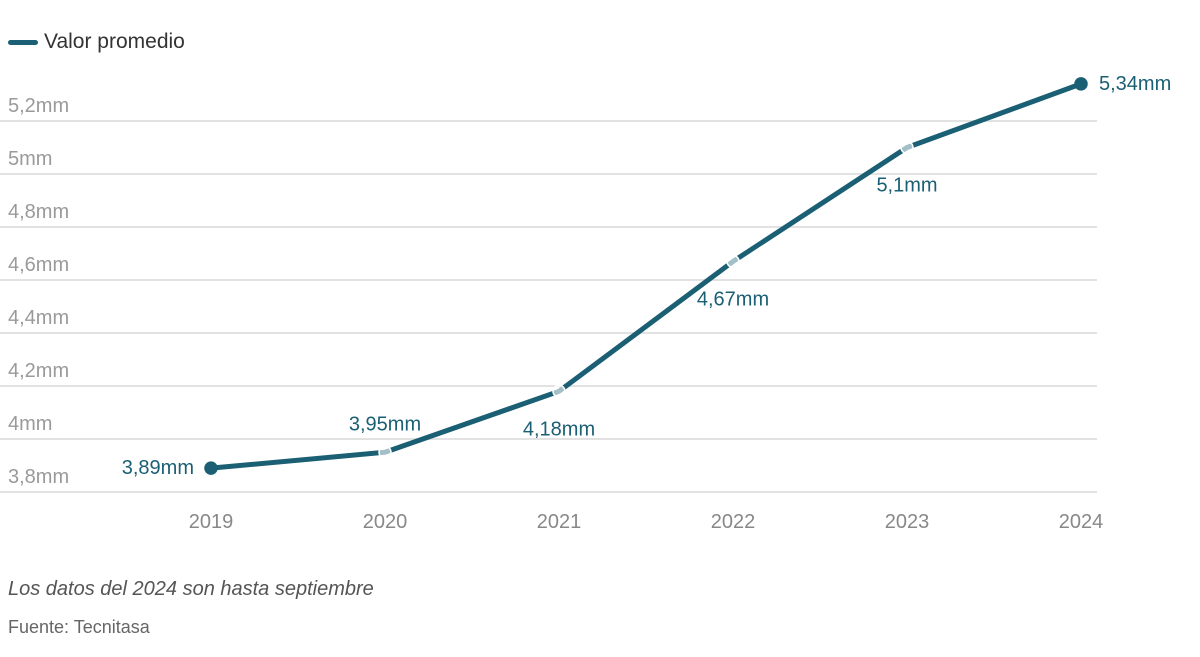  I want to click on data-label: 4,67mm, so click(733, 299).